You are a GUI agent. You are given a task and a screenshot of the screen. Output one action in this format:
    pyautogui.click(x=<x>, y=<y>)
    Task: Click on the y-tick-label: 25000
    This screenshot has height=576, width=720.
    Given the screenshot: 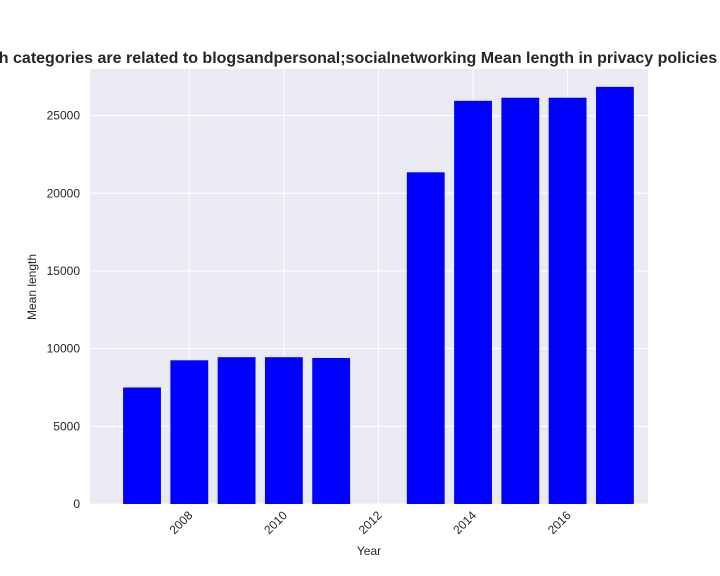 What is the action you would take?
    pyautogui.click(x=64, y=116)
    